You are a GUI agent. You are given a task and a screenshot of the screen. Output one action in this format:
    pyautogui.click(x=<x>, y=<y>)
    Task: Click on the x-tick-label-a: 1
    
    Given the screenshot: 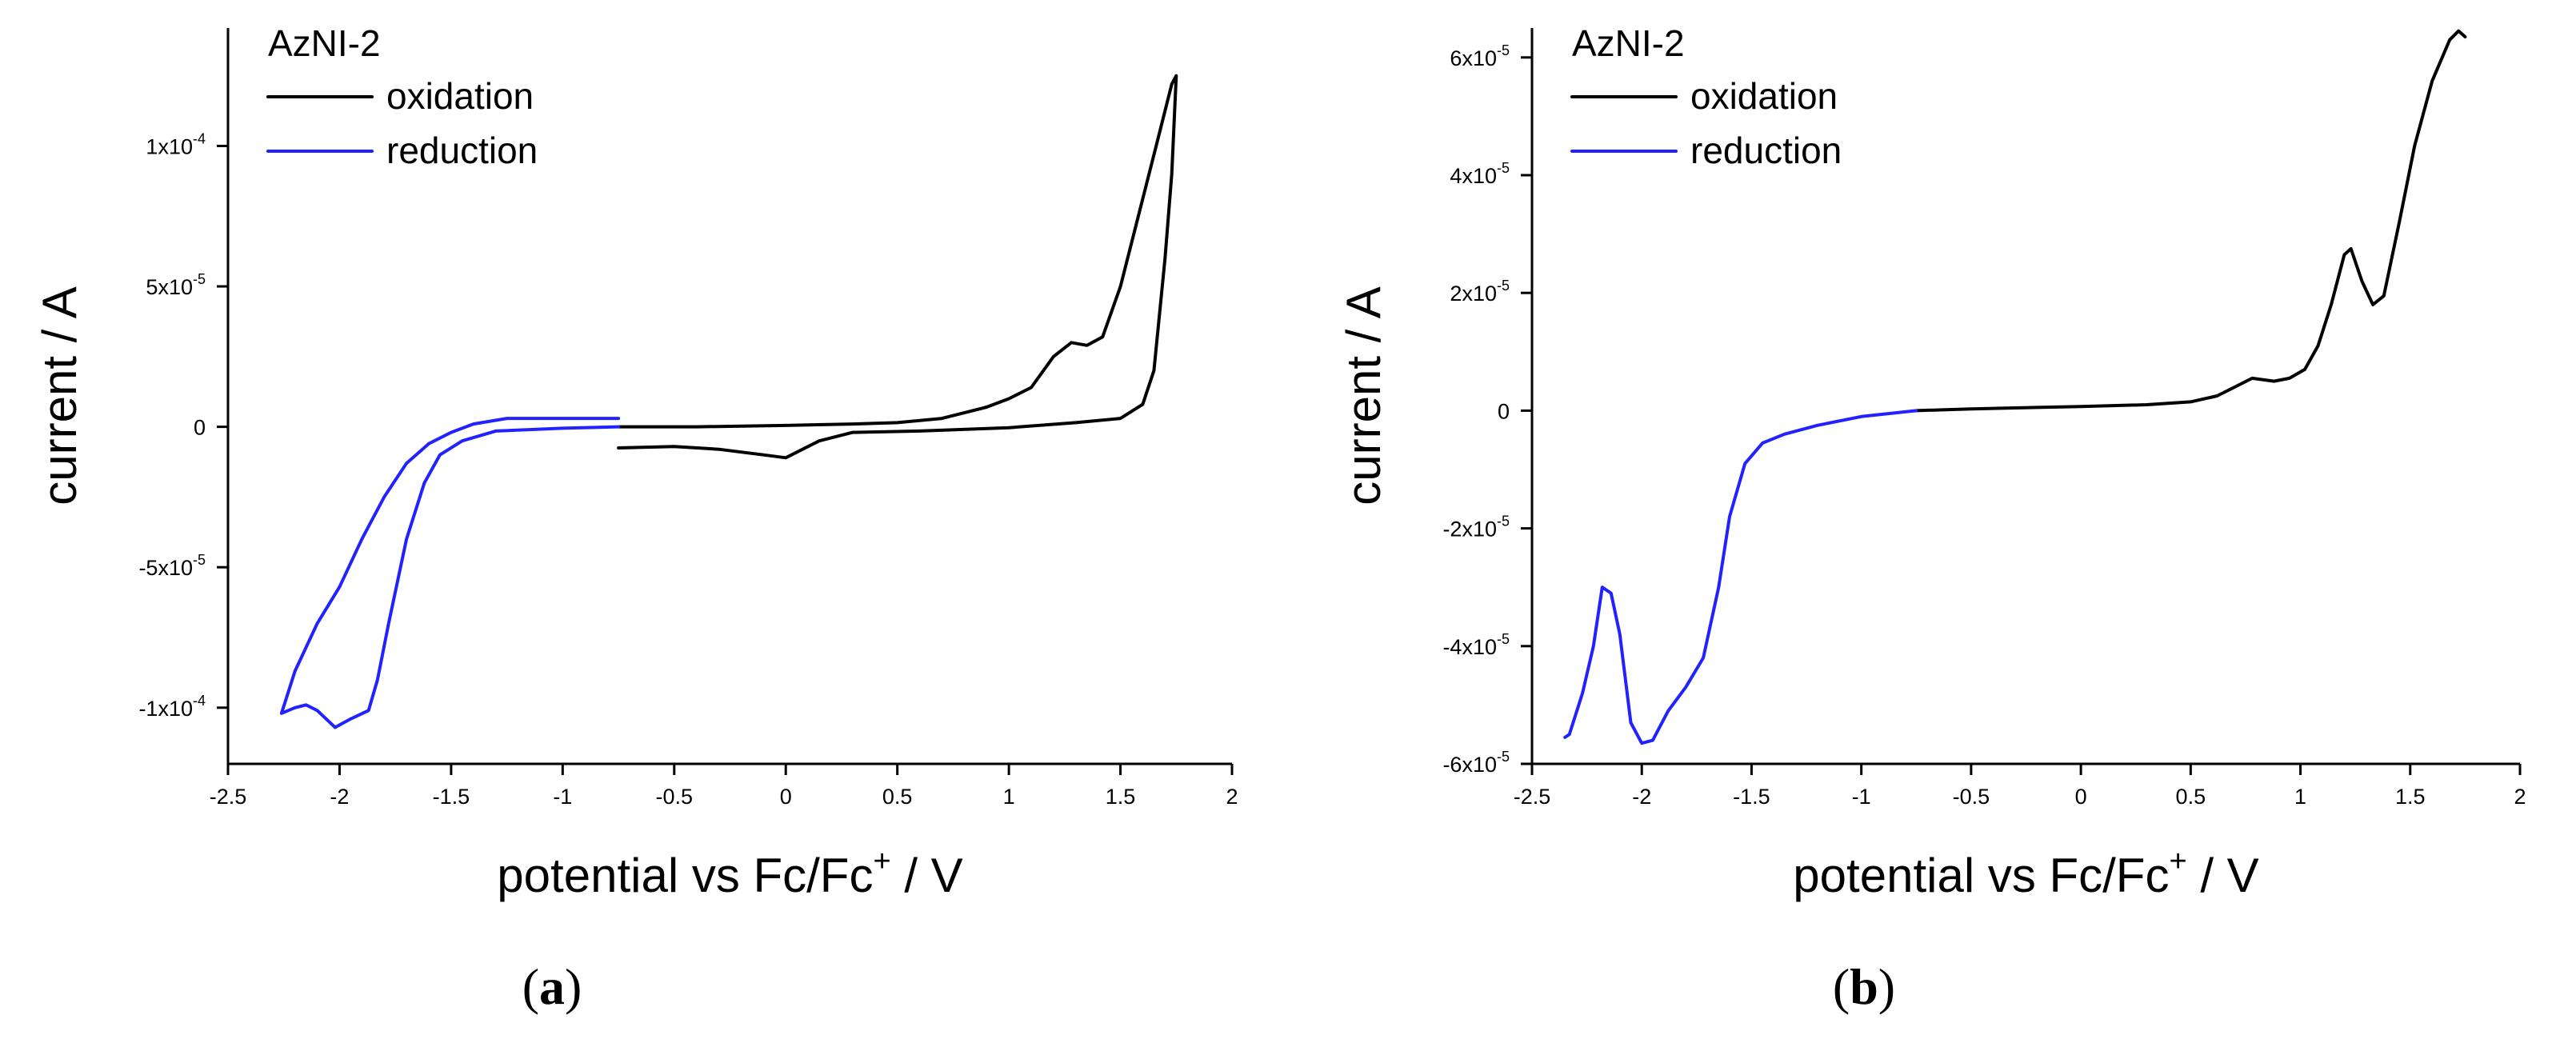 What is the action you would take?
    pyautogui.click(x=1009, y=797)
    